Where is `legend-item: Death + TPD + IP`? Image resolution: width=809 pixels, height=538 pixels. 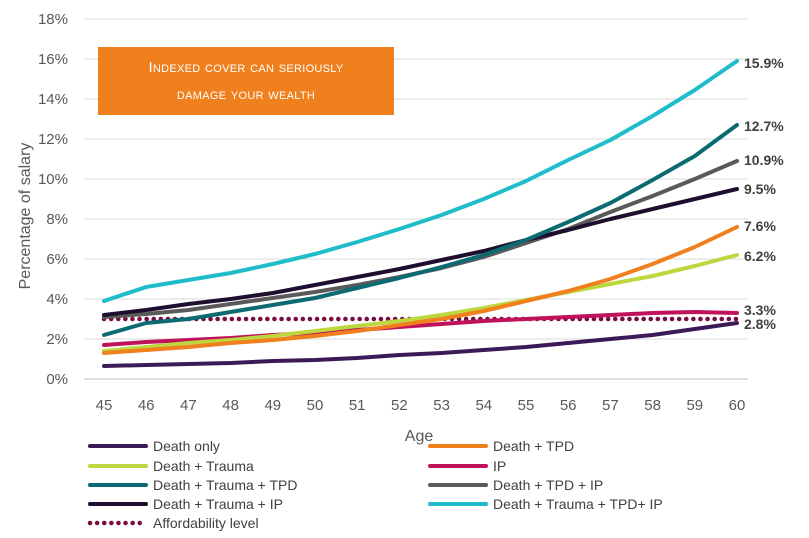 legend-item: Death + TPD + IP is located at coordinates (515, 485).